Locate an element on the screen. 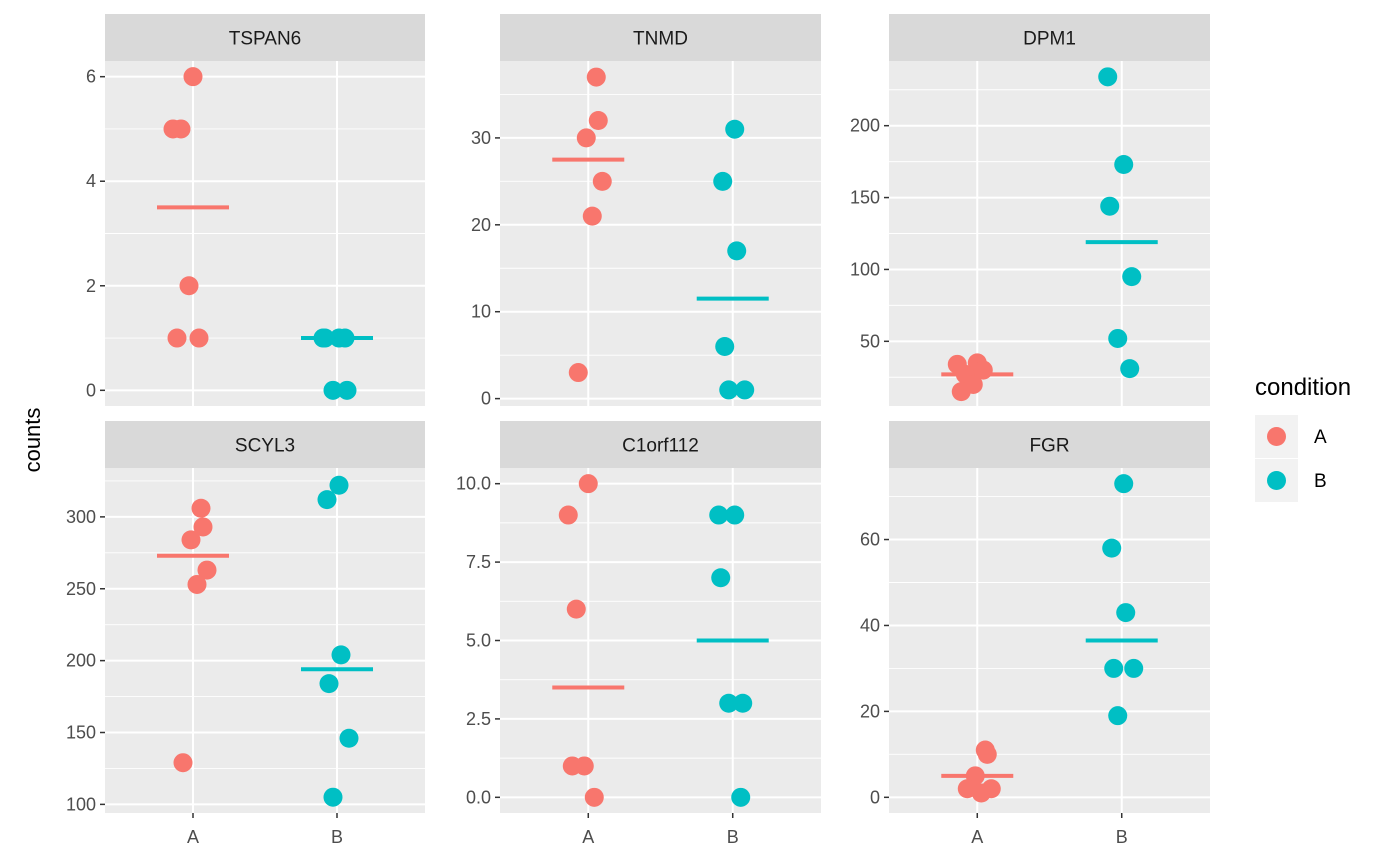 This screenshot has width=1400, height=866. y-axis-label: counts is located at coordinates (32, 440).